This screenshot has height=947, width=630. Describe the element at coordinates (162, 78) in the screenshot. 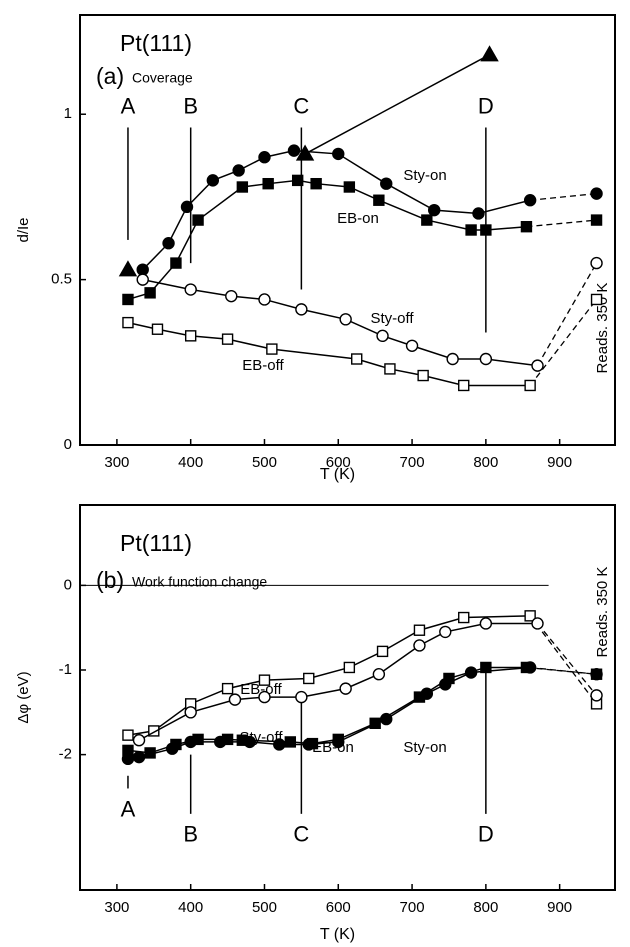

I see `subtitle: Coverage` at that location.